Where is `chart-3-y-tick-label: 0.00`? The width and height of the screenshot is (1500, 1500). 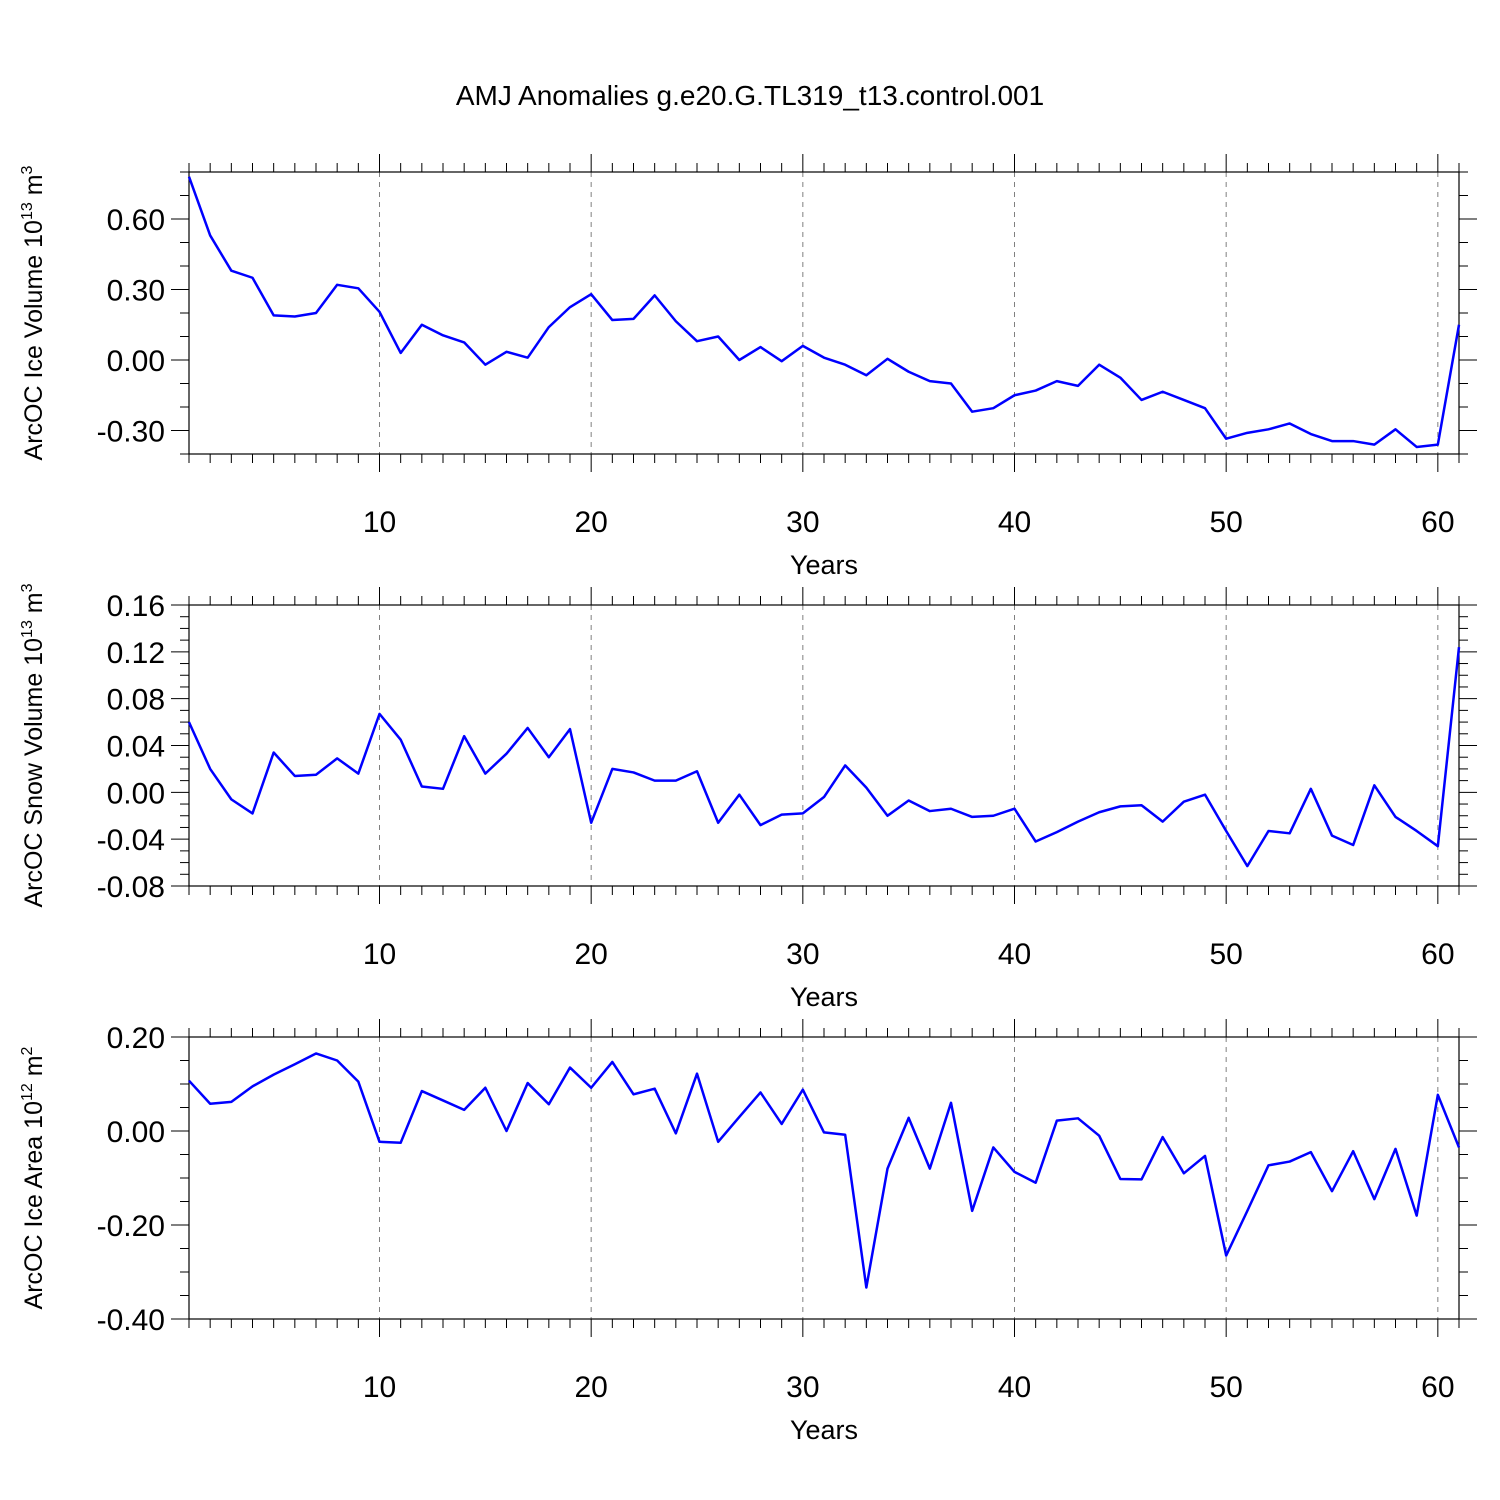
chart-3-y-tick-label: 0.00 is located at coordinates (136, 1132).